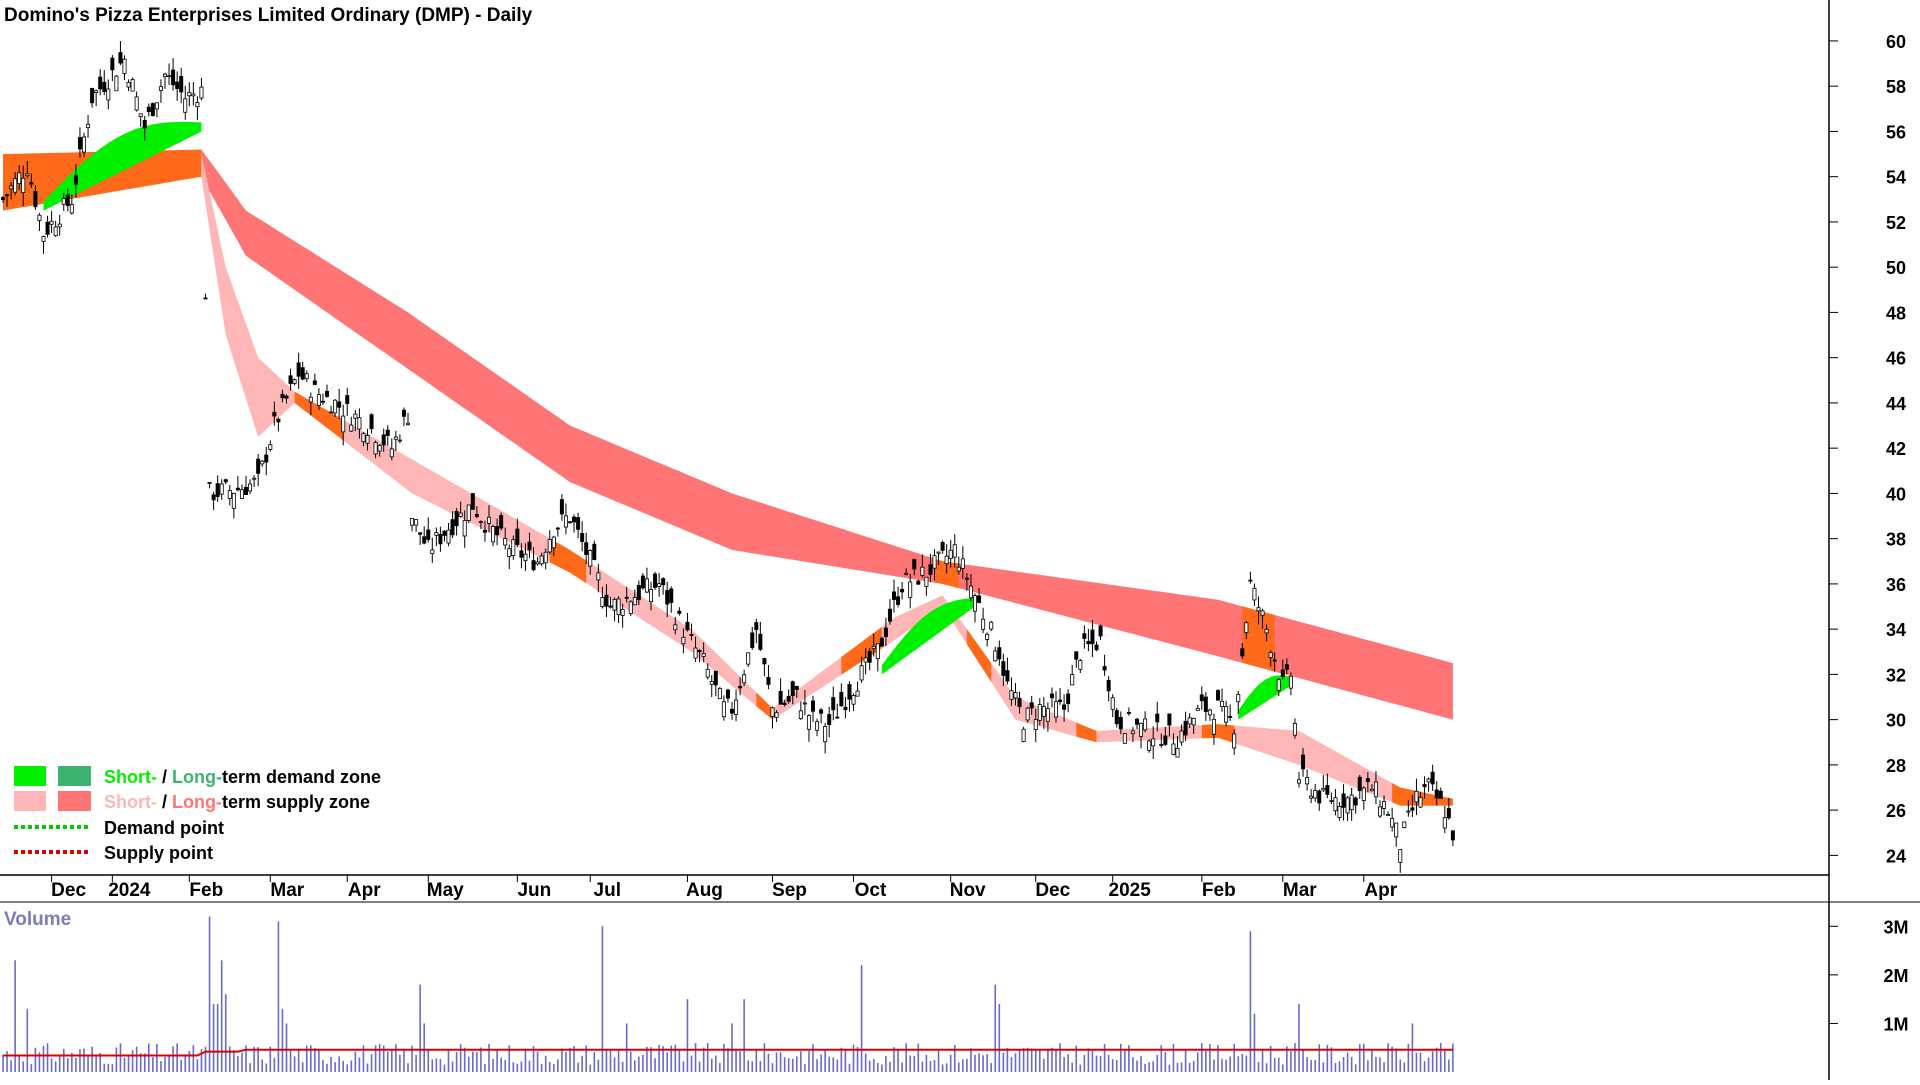  Describe the element at coordinates (1896, 42) in the screenshot. I see `y-tick-label: 60` at that location.